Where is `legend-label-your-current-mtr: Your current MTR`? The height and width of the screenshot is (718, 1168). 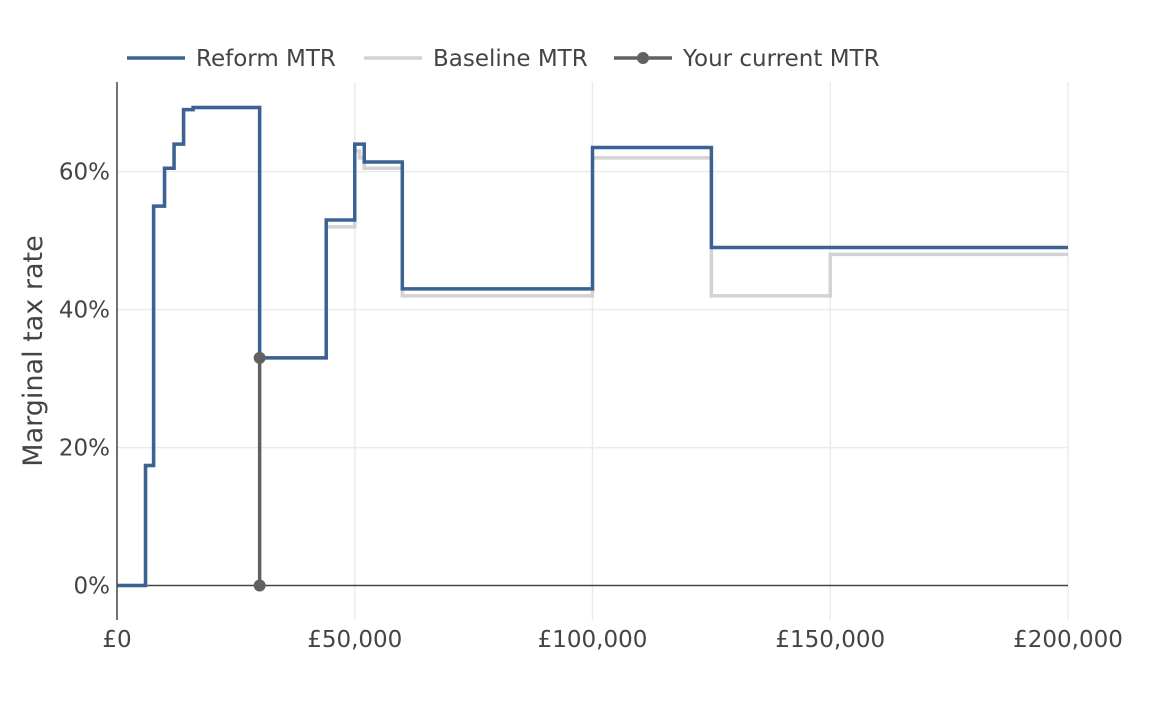 legend-label-your-current-mtr: Your current MTR is located at coordinates (781, 59).